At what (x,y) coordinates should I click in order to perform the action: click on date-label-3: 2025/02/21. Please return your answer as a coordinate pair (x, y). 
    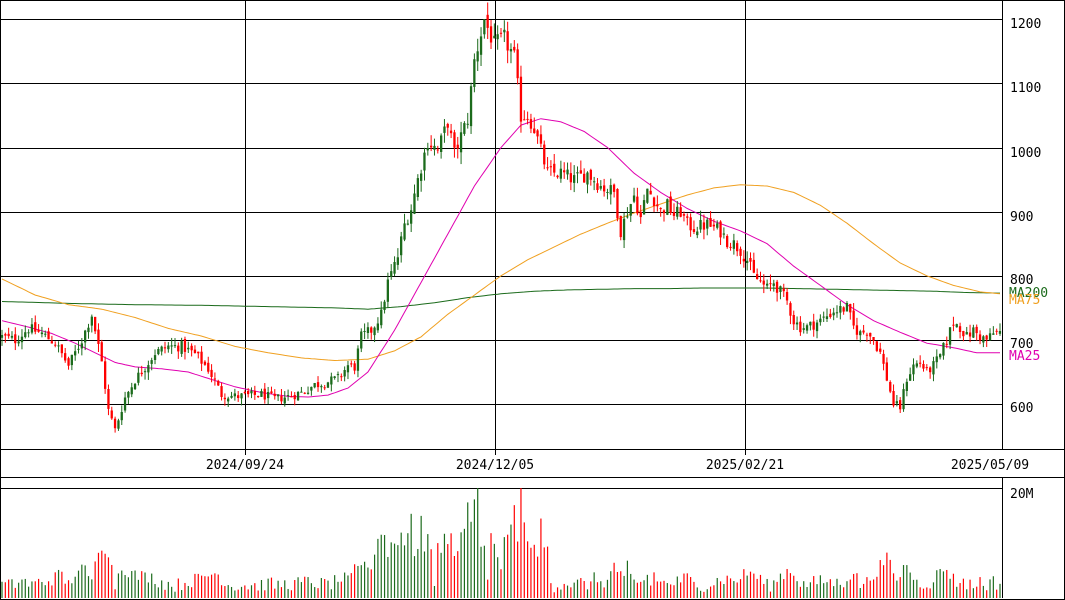
    Looking at the image, I should click on (745, 465).